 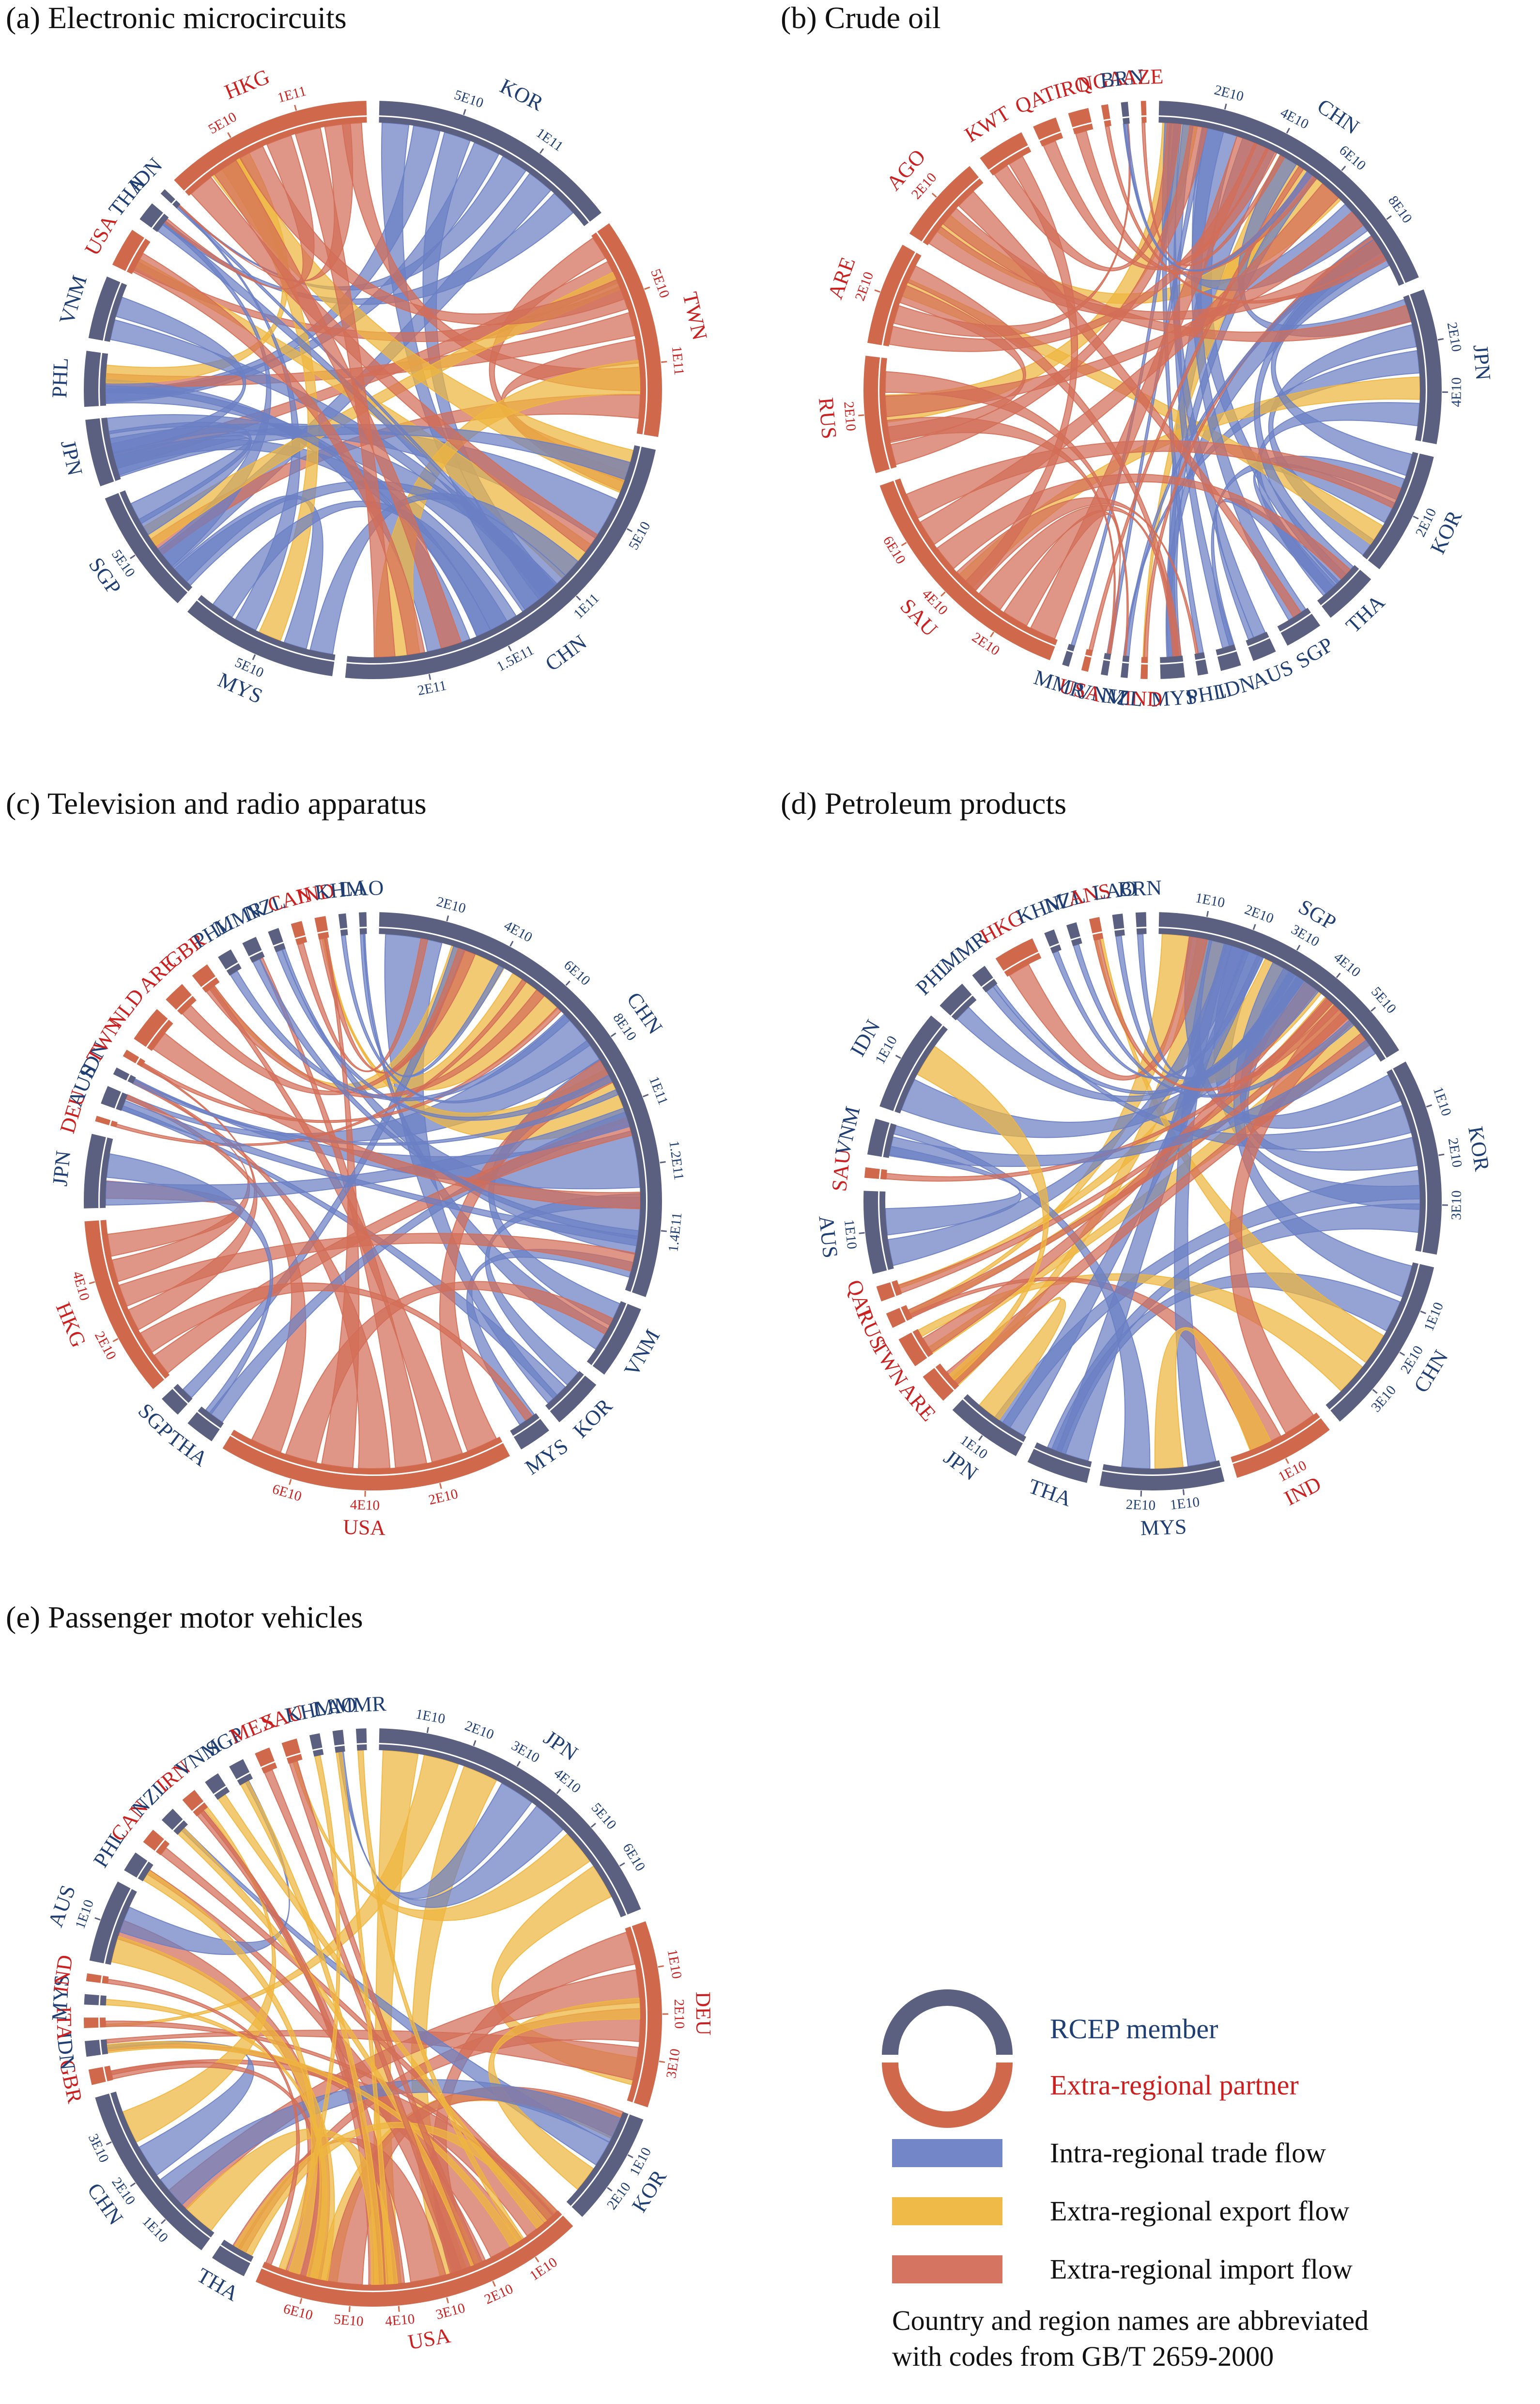 What do you see at coordinates (1047, 128) in the screenshot?
I see `arc-segment-qat` at bounding box center [1047, 128].